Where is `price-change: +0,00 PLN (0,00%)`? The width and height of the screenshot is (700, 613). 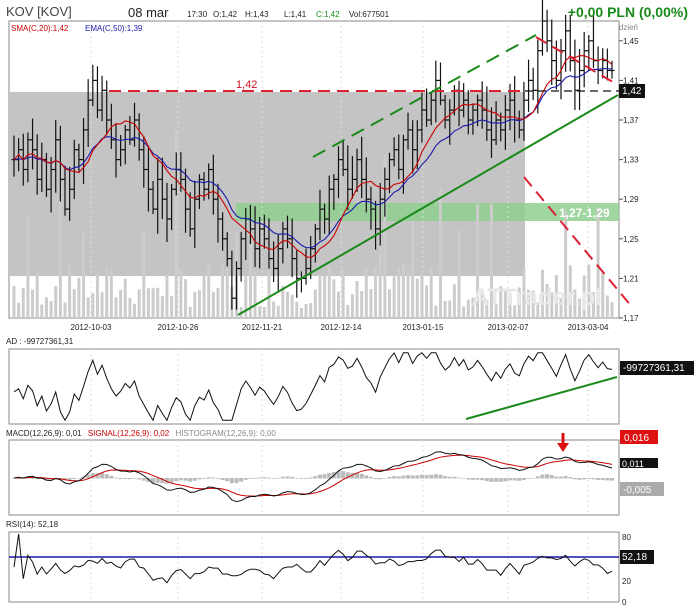
price-change: +0,00 PLN (0,00%) is located at coordinates (628, 12).